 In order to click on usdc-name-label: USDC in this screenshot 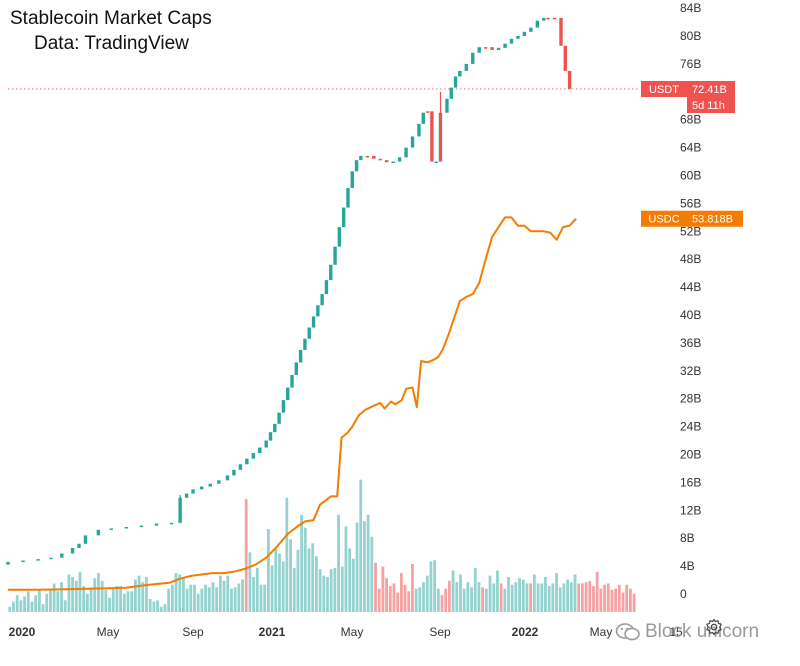, I will do `click(663, 220)`.